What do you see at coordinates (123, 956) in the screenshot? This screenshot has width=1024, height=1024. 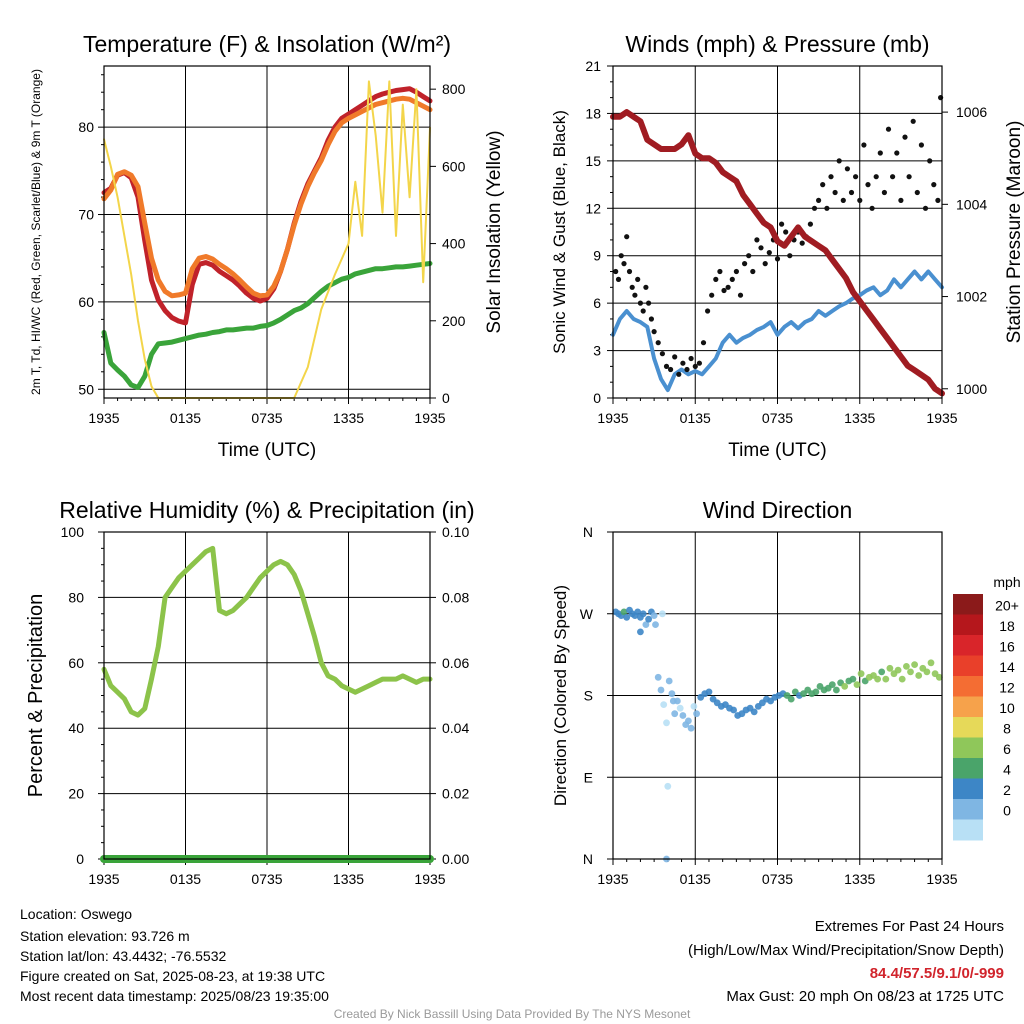 I see `station-latlon: Station lat/lon: 43.4432; -76.5532` at bounding box center [123, 956].